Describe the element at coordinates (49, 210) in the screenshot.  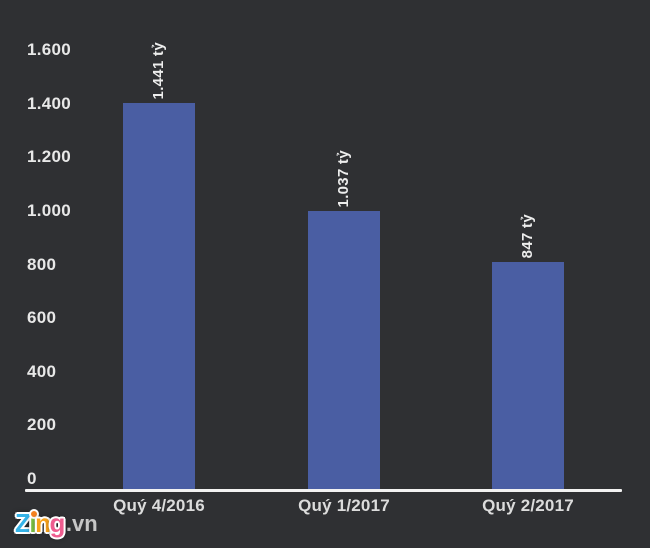
I see `y-axis-tick-label: 1.000` at that location.